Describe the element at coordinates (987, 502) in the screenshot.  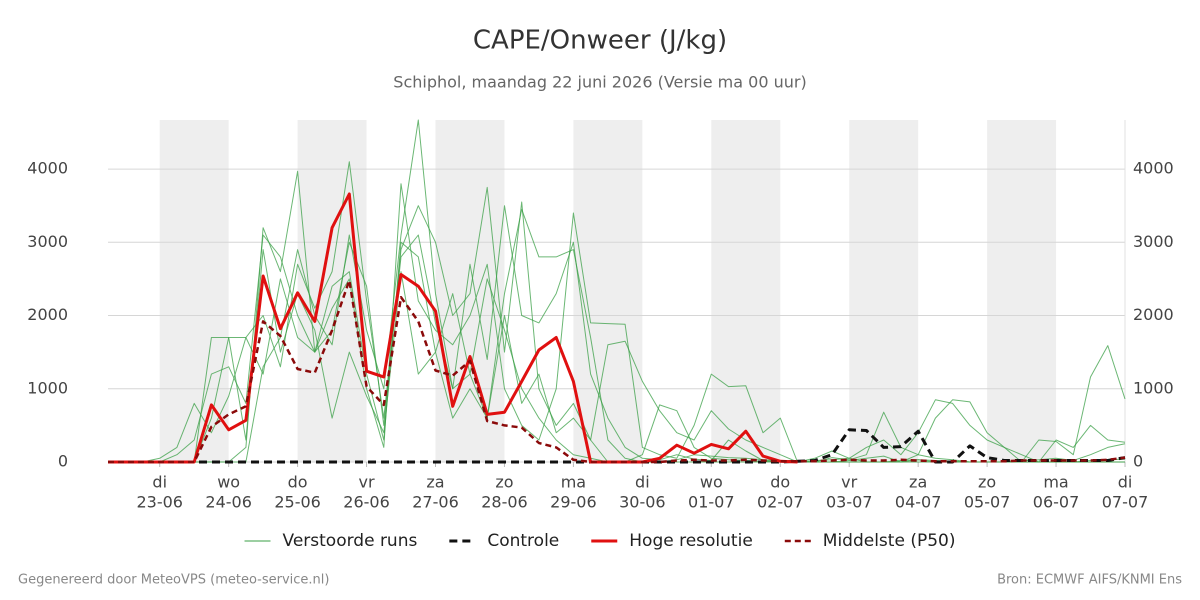
I see `x-tick-label: 05-07` at that location.